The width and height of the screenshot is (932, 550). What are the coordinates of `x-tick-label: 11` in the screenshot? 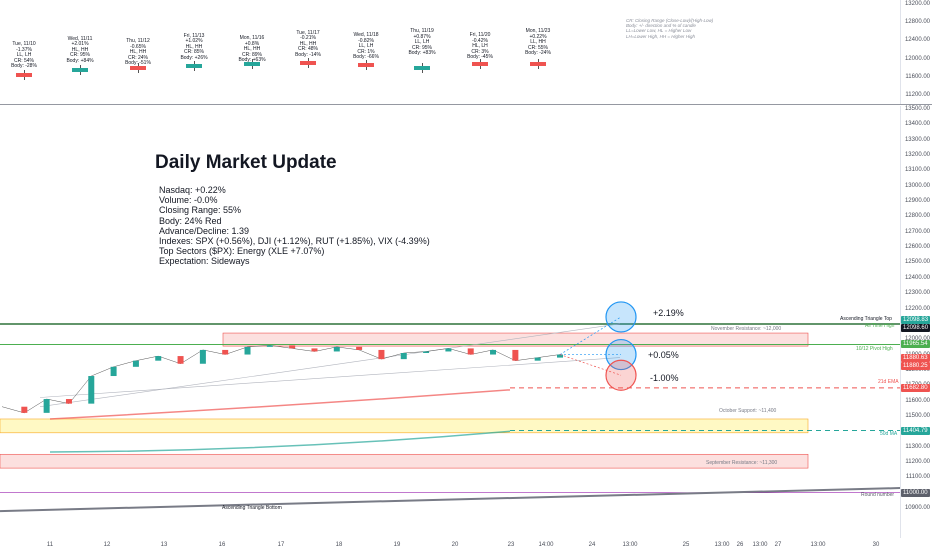 It's located at (50, 545).